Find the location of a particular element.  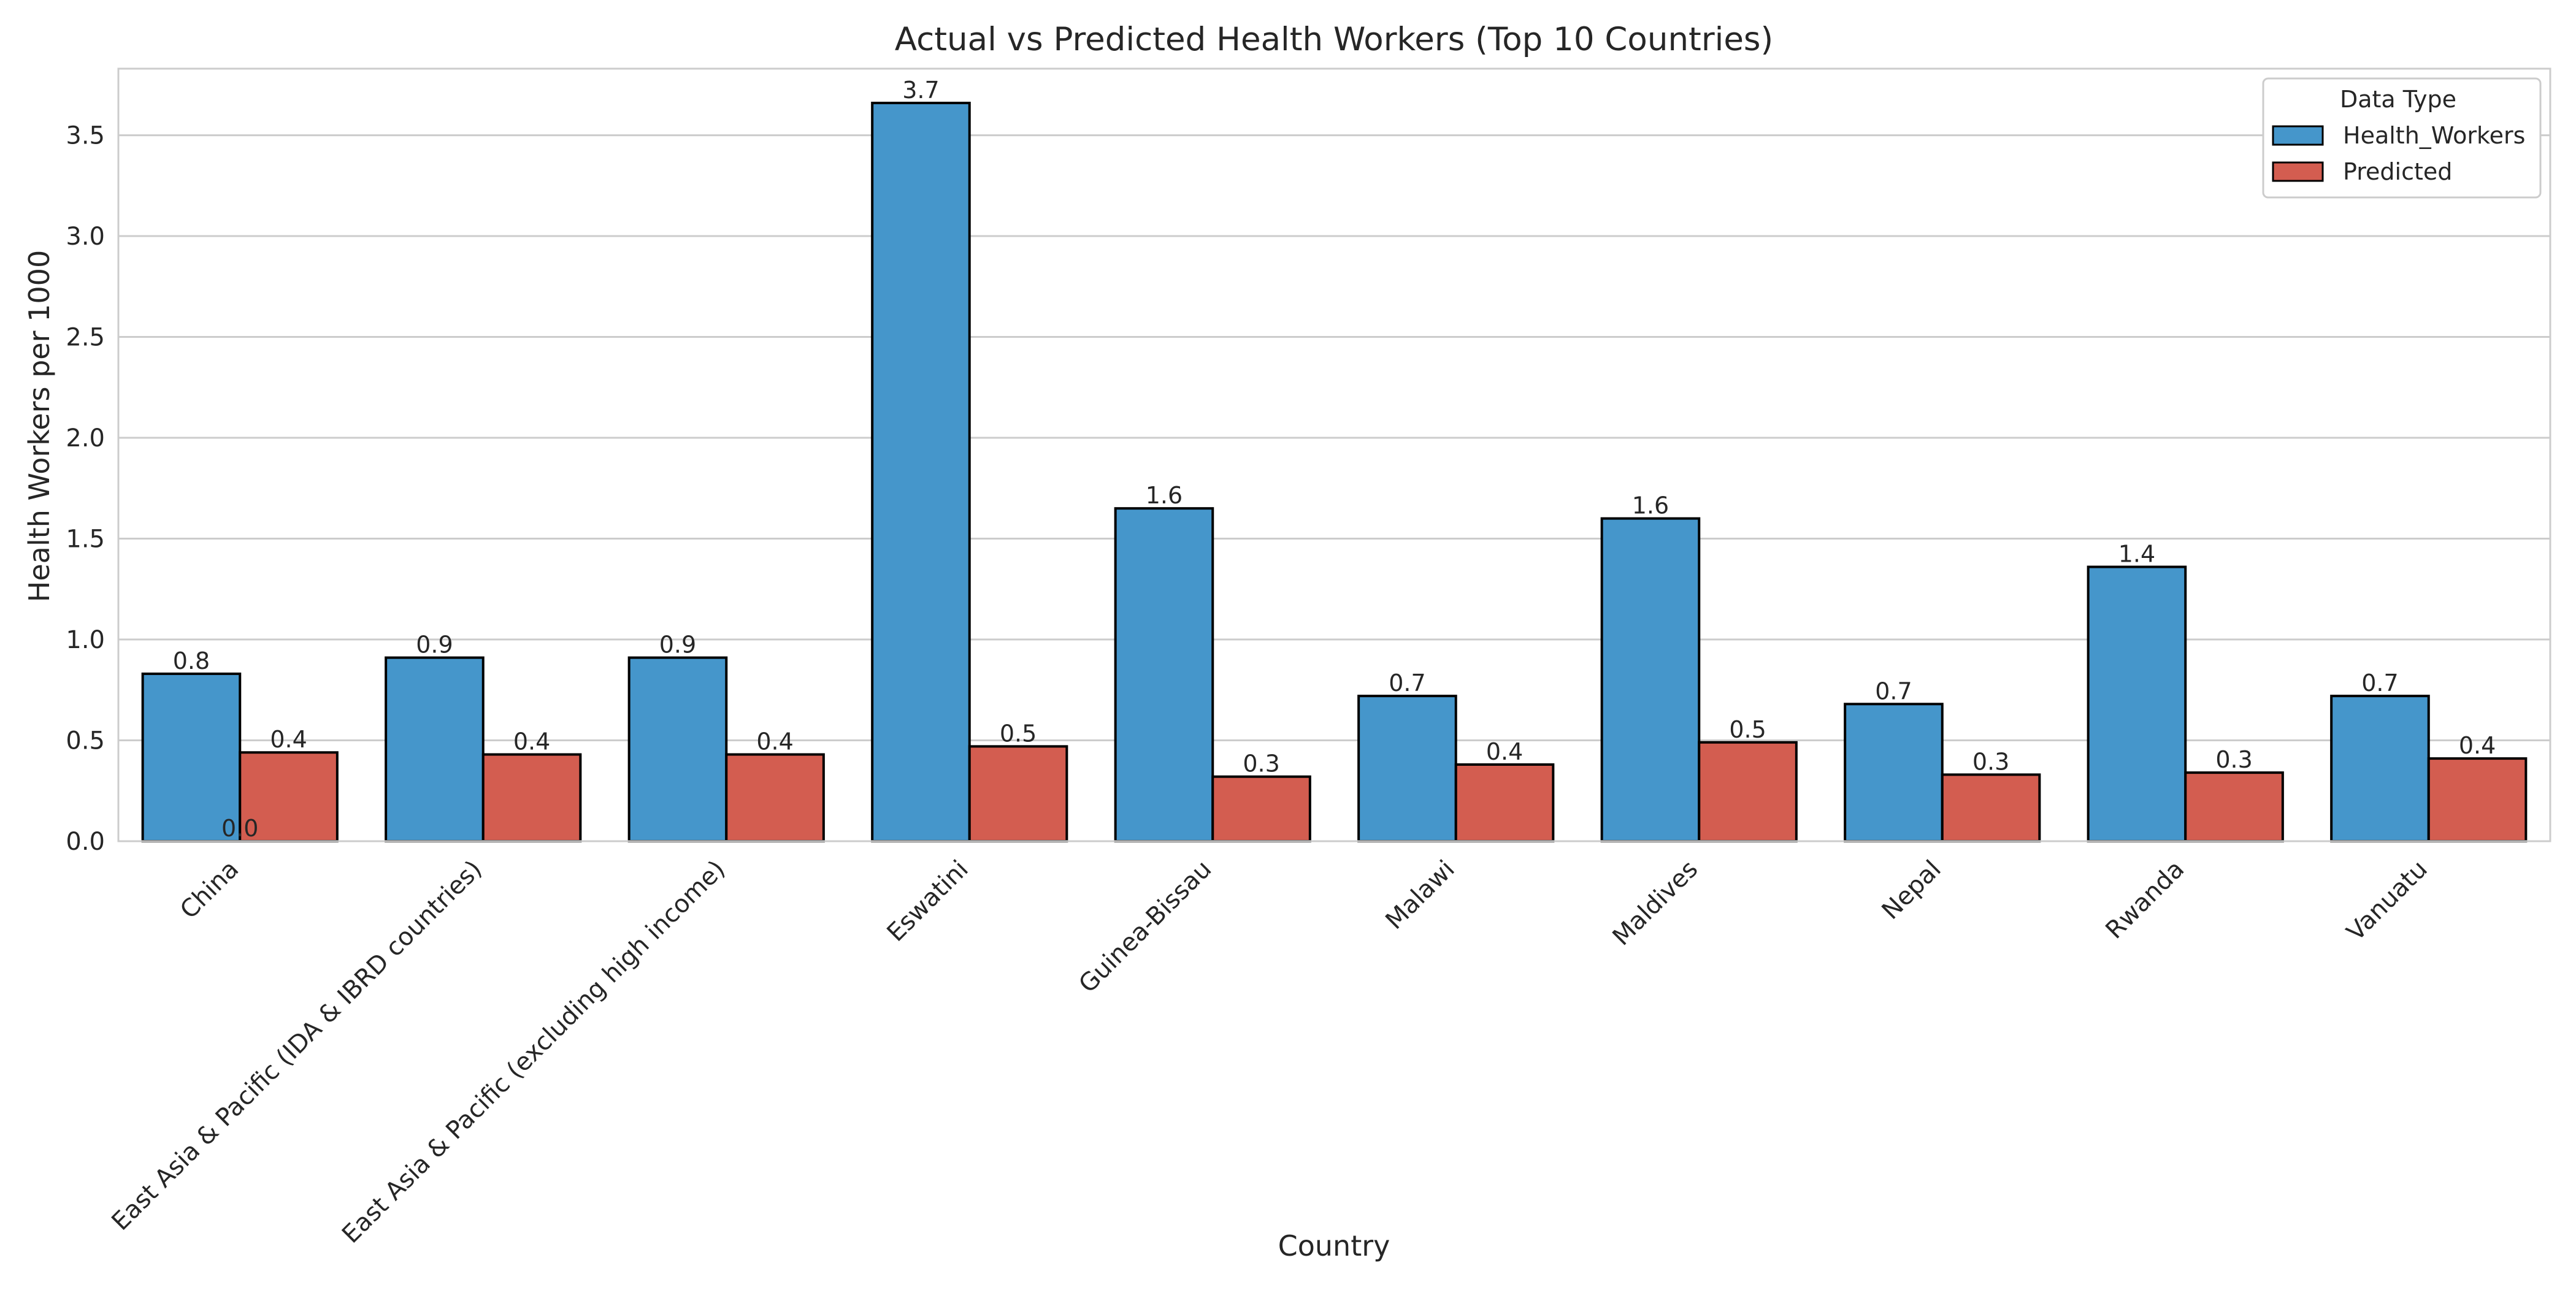

bar-health-workers-vanuatu is located at coordinates (2380, 769).